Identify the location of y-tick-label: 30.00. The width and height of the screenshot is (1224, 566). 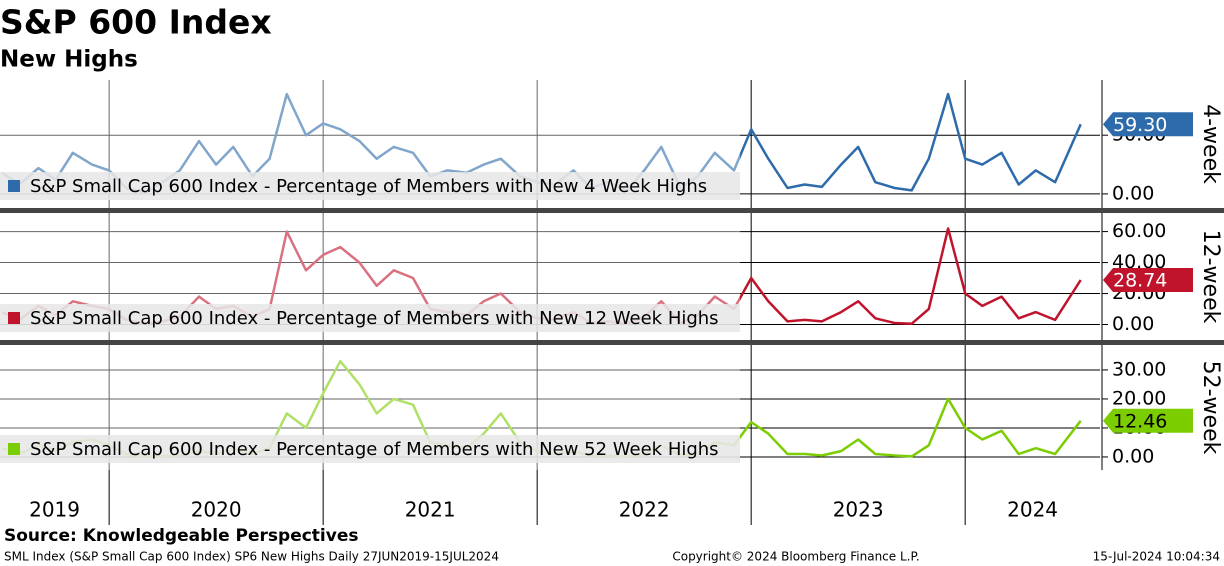
(1139, 369).